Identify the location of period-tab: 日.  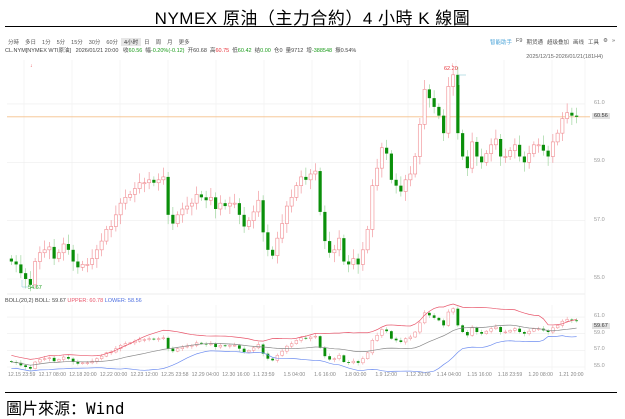
(147, 43).